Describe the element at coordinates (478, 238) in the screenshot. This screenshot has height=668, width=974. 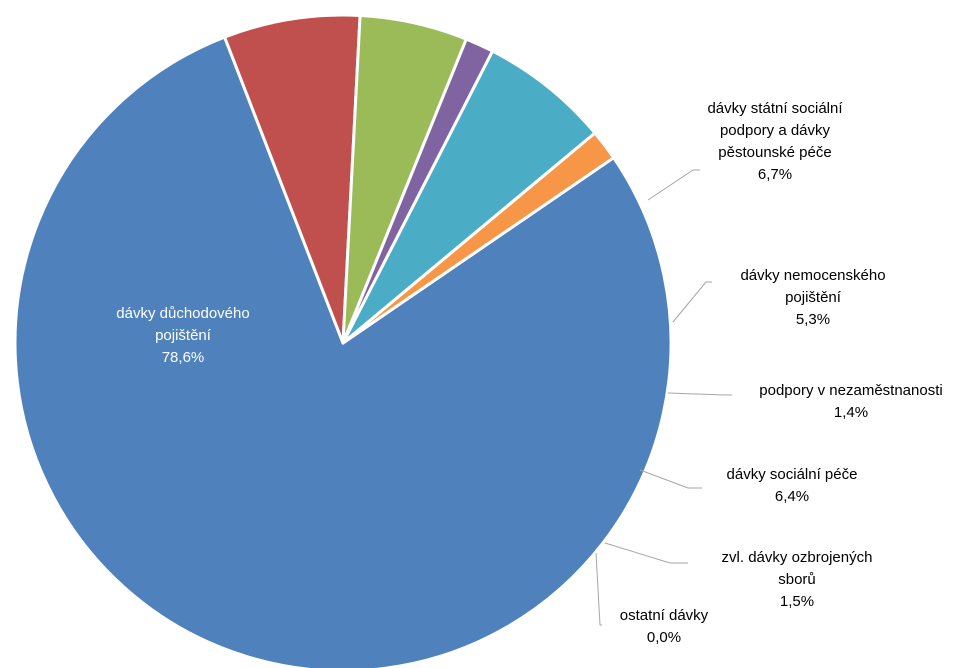
I see `pie-slice-zvl-davky-ozbrojenych-sboru` at that location.